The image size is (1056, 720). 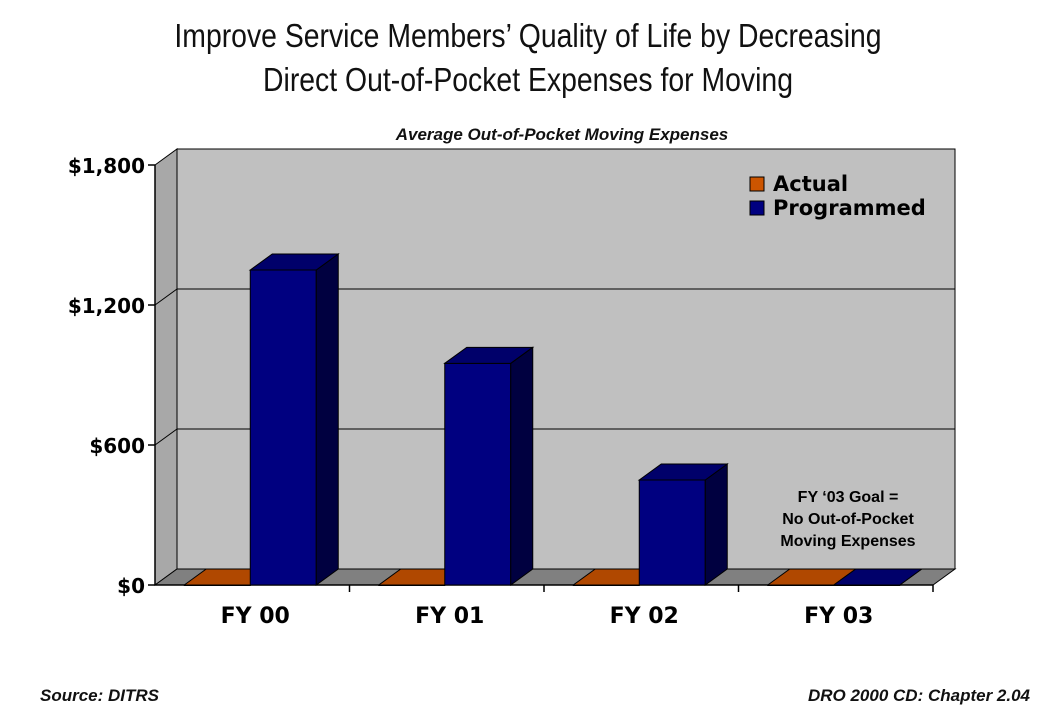 I want to click on y-tick-label: $600, so click(x=117, y=446).